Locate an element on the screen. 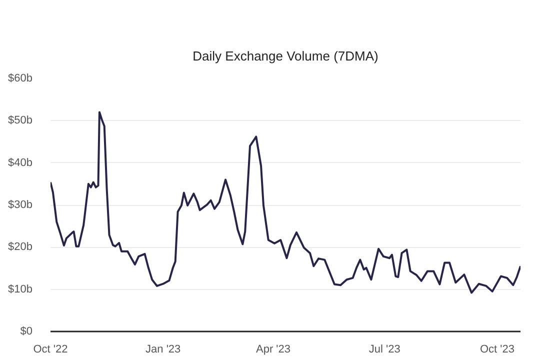 The image size is (555, 358). y-tick-label: $50b is located at coordinates (20, 120).